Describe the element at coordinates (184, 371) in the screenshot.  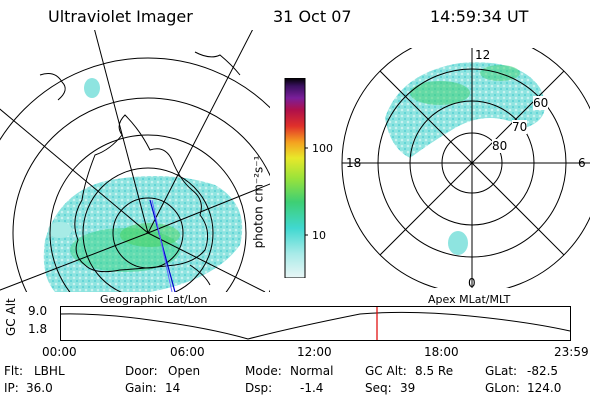
I see `status-value: Open` at that location.